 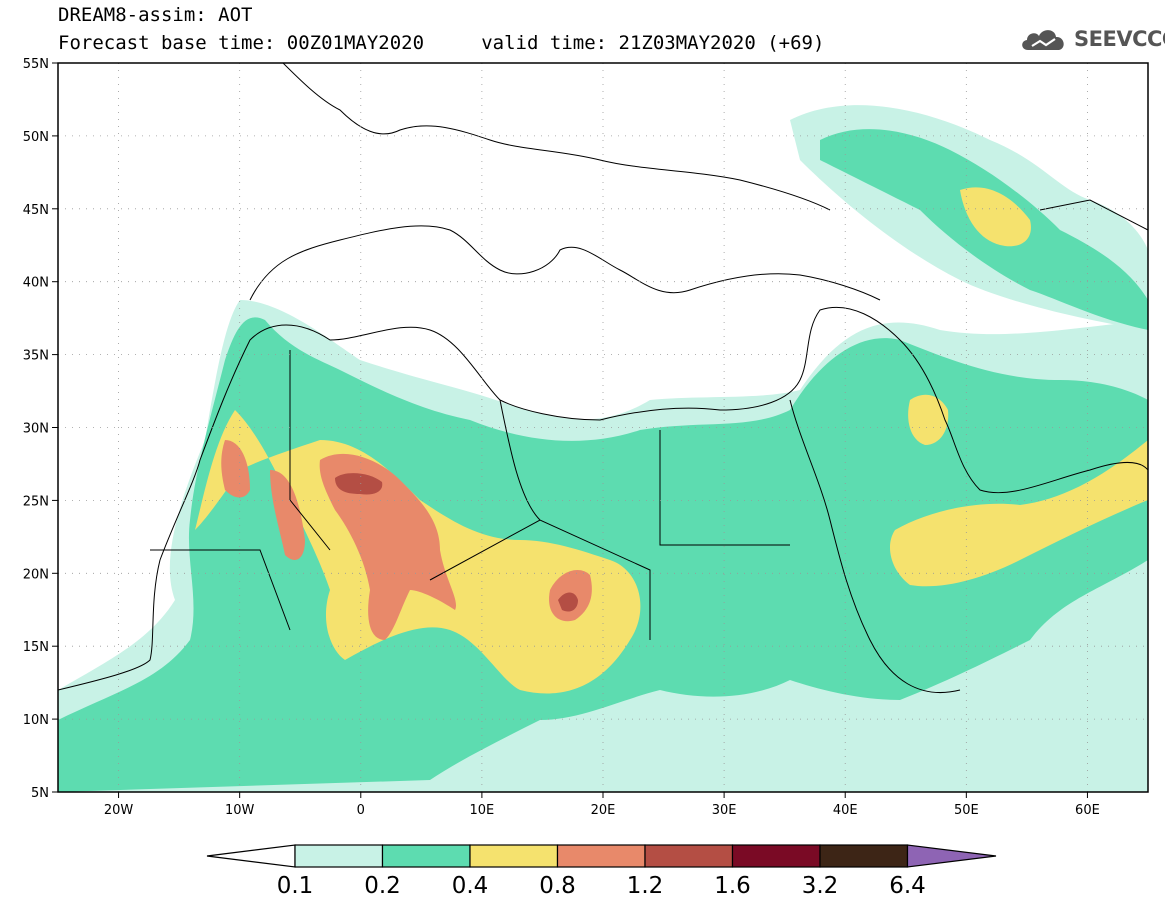 What do you see at coordinates (907, 886) in the screenshot?
I see `colorbar-level-label: 6.4` at bounding box center [907, 886].